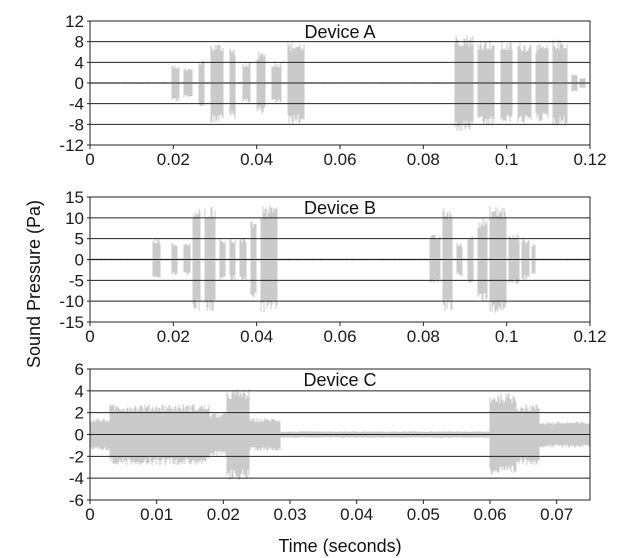 This screenshot has height=558, width=634. I want to click on panel-1-xtick-label: 0.02, so click(173, 159).